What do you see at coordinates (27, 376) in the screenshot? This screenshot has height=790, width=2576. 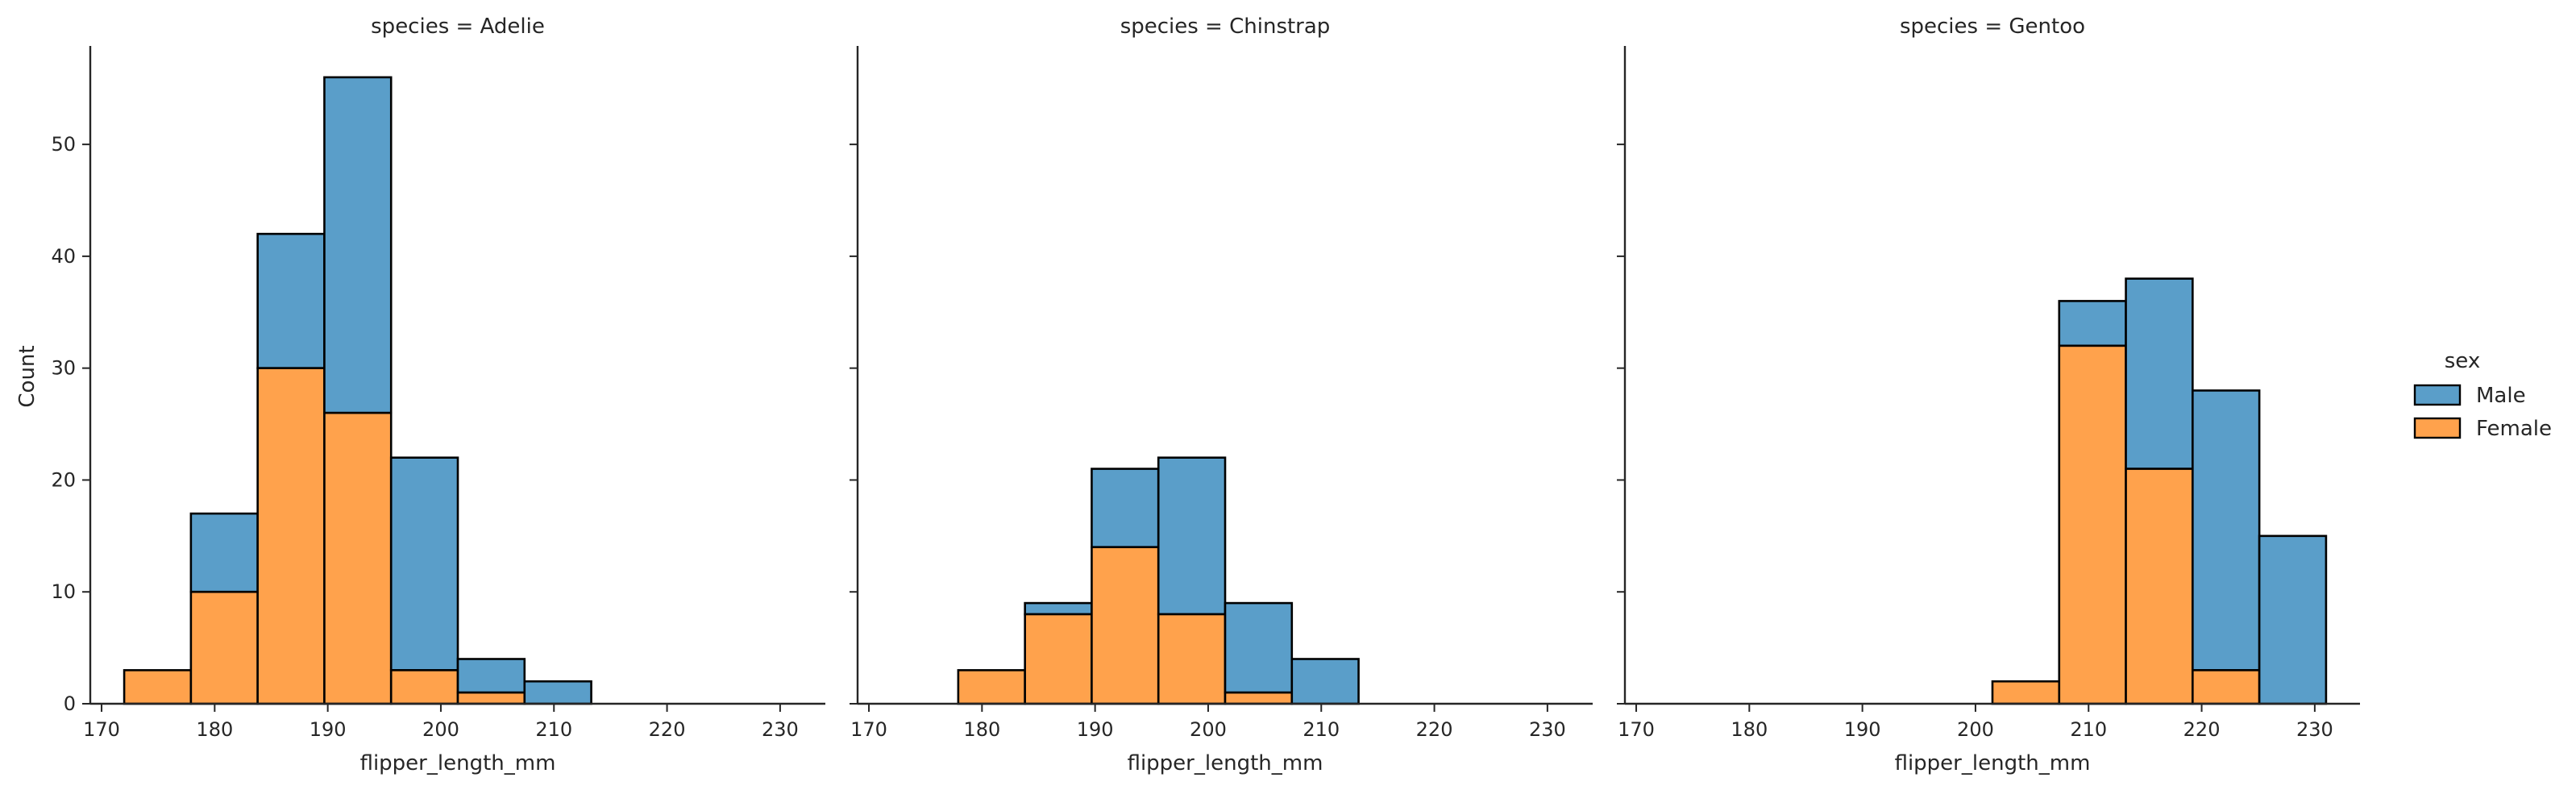 I see `y-axis-label: Count` at bounding box center [27, 376].